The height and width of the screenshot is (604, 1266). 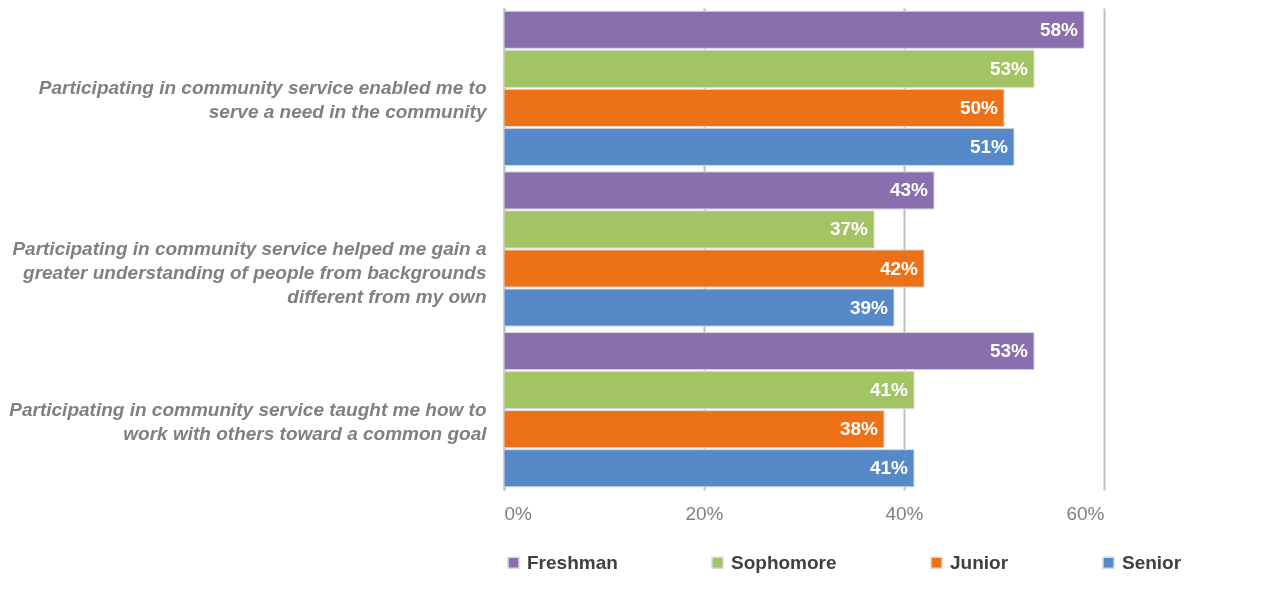 I want to click on legend-label: Senior, so click(x=1152, y=562).